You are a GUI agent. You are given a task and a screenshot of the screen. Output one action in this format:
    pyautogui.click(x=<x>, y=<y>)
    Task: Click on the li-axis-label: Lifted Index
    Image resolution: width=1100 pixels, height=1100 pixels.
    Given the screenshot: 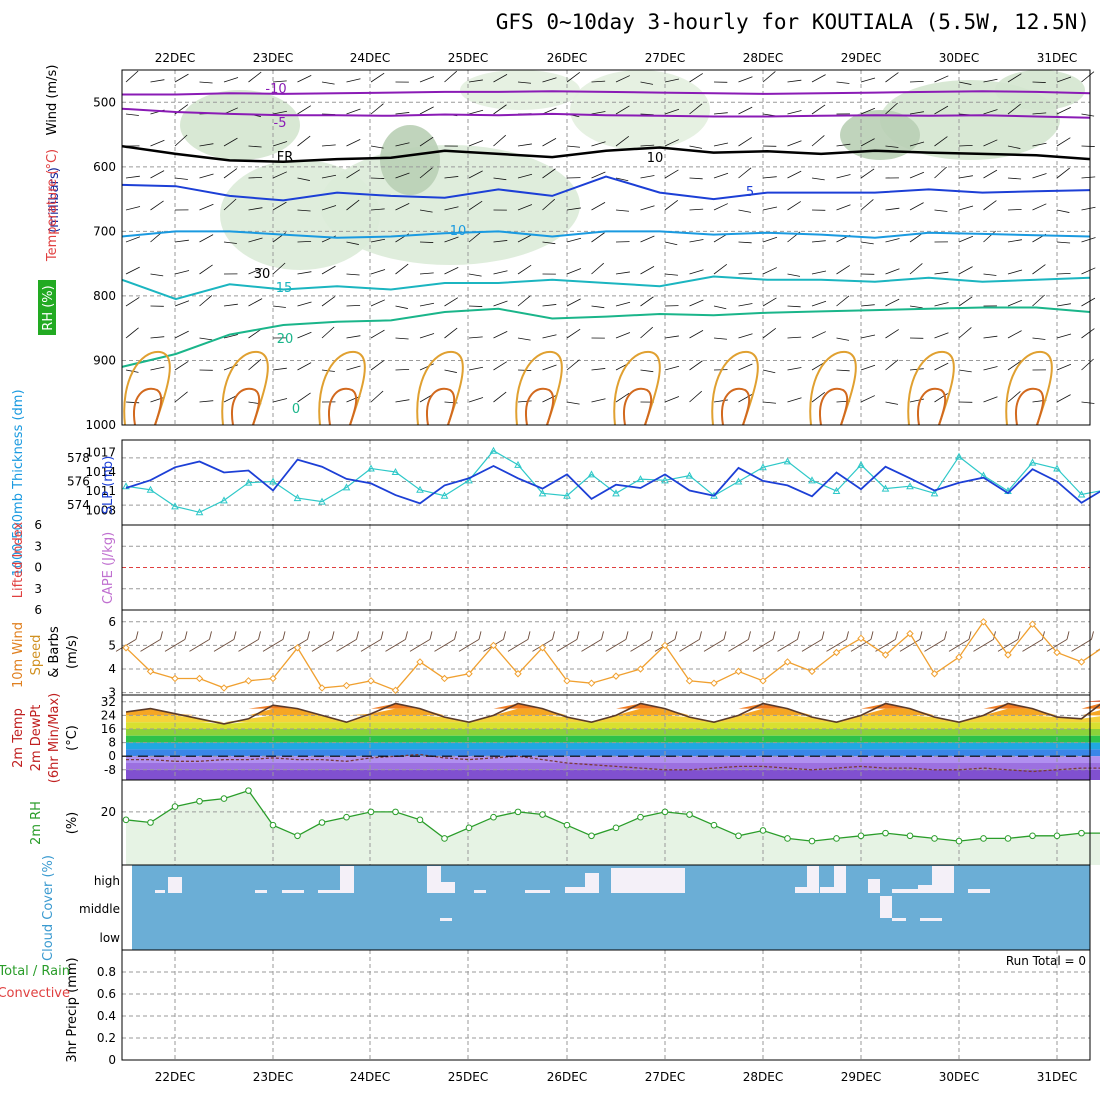 What is the action you would take?
    pyautogui.click(x=18, y=559)
    